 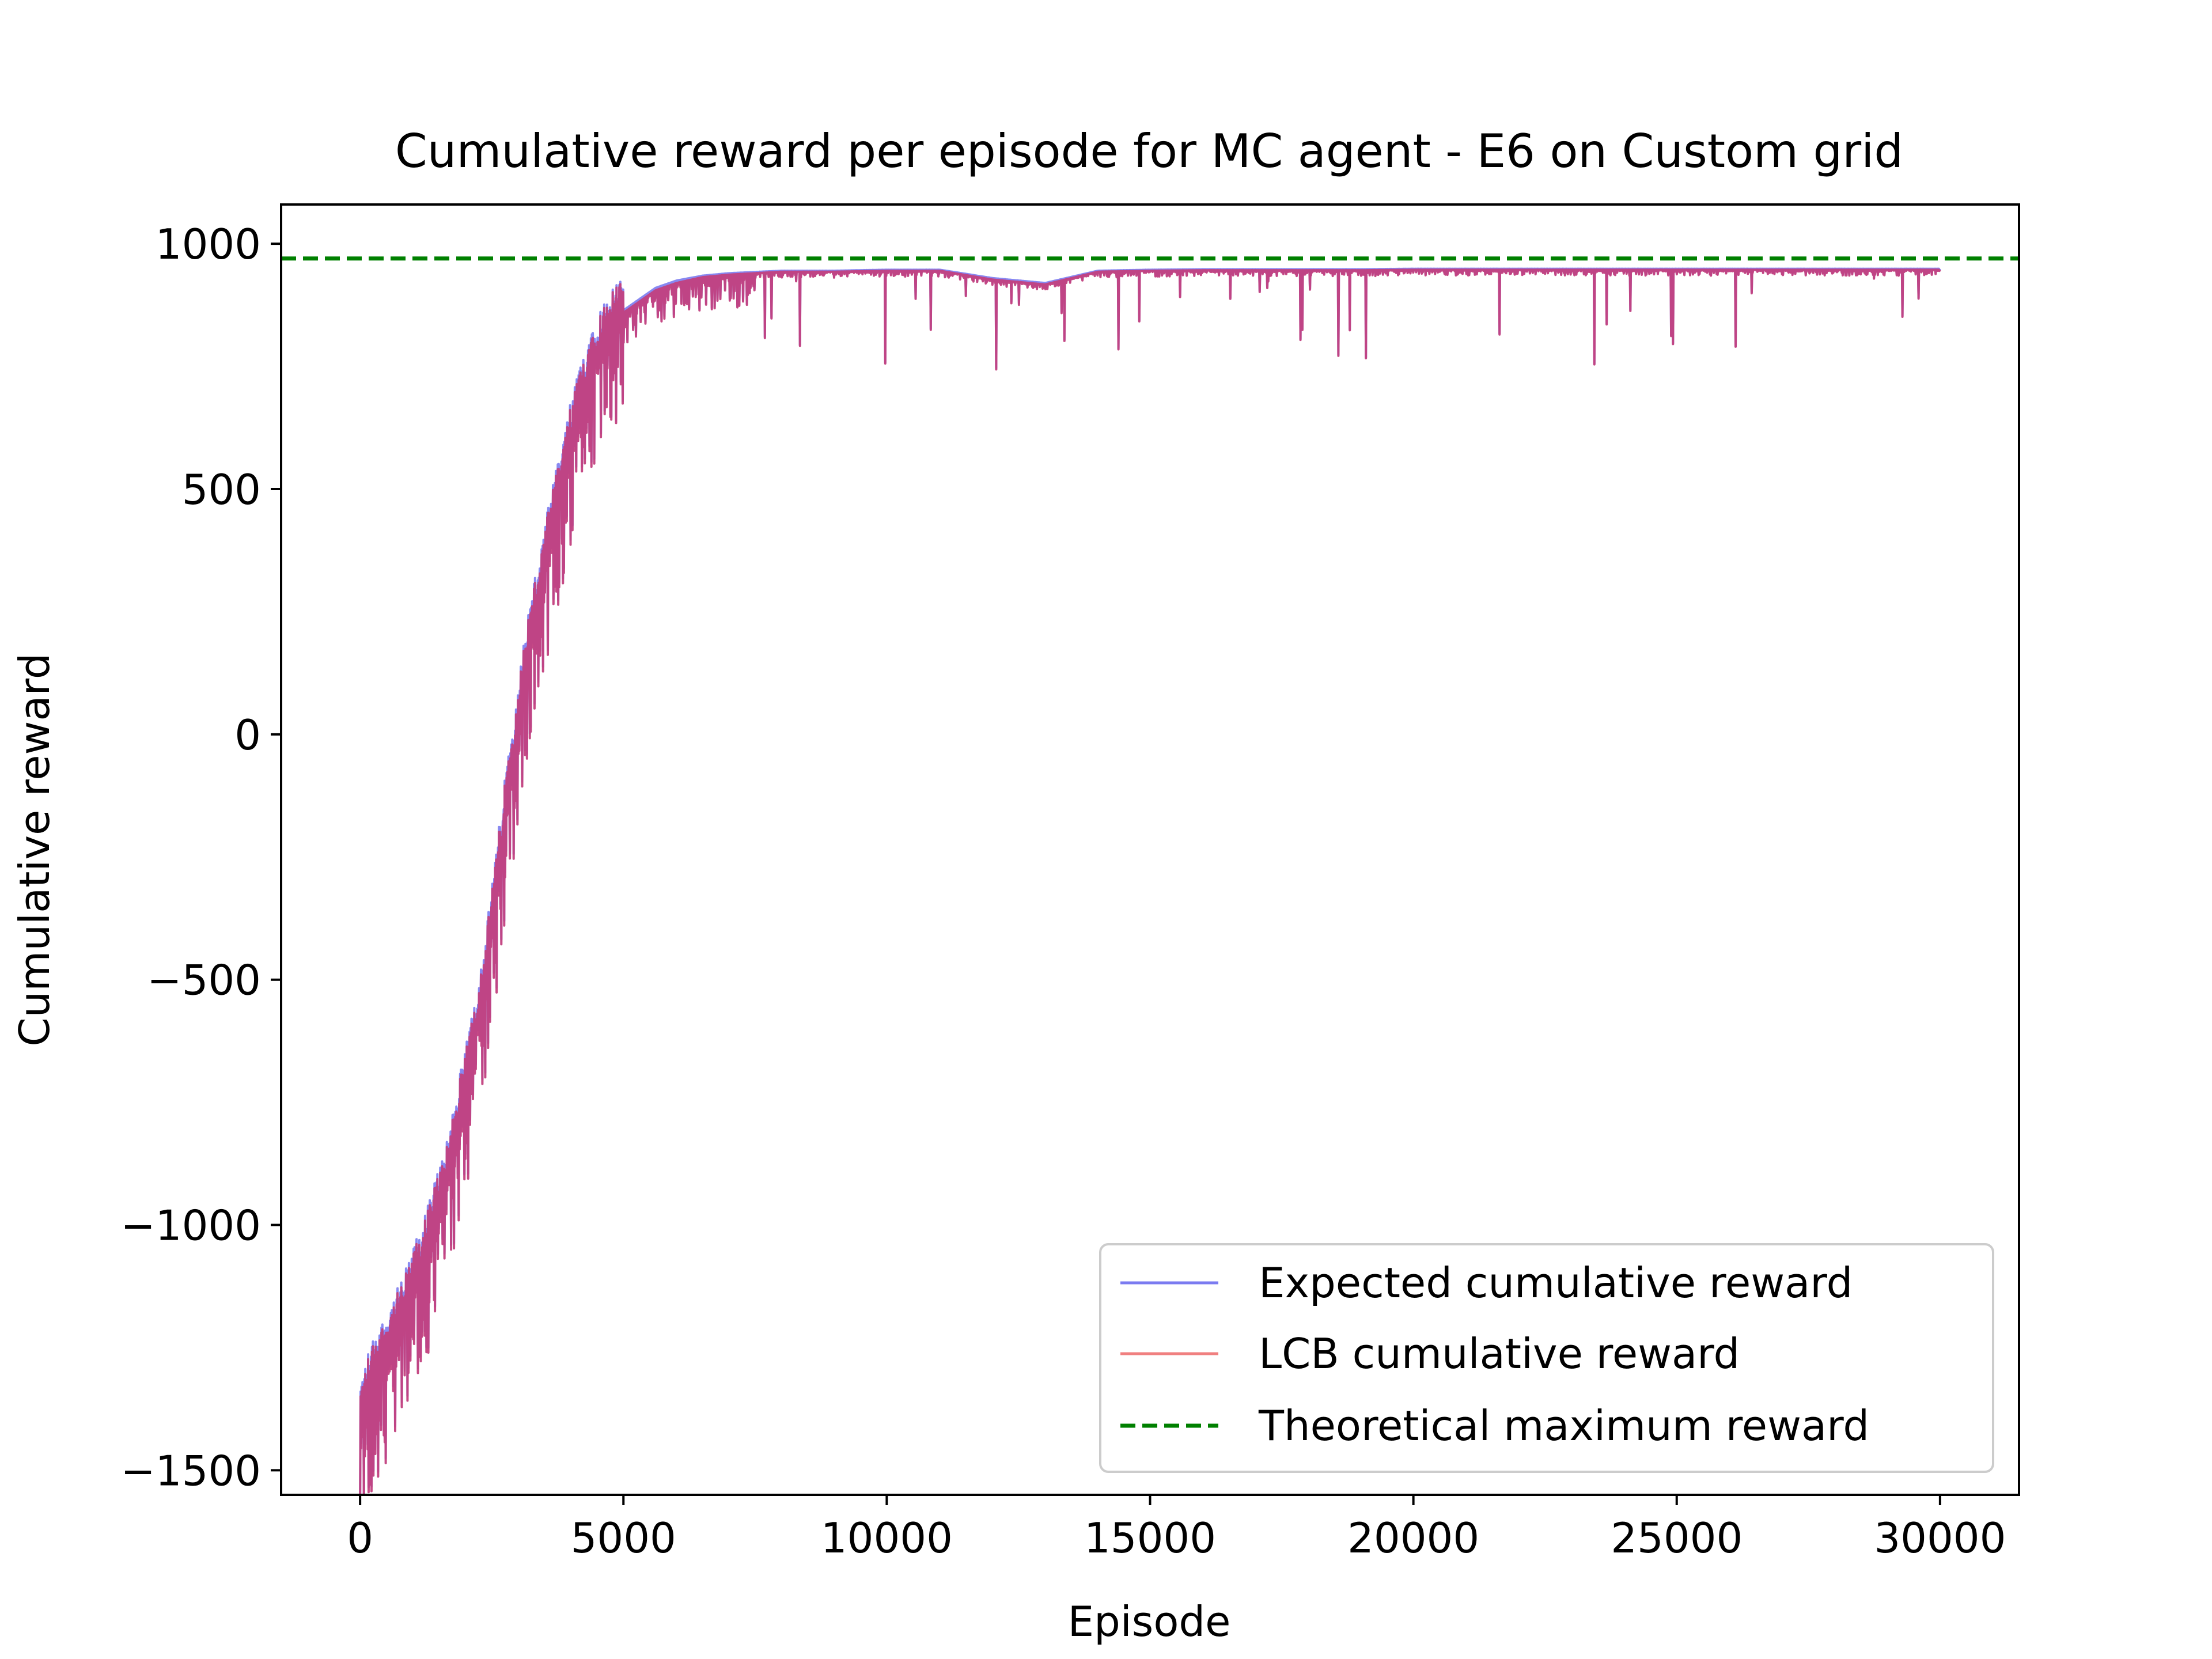 I want to click on legend-box, so click(x=1546, y=1358).